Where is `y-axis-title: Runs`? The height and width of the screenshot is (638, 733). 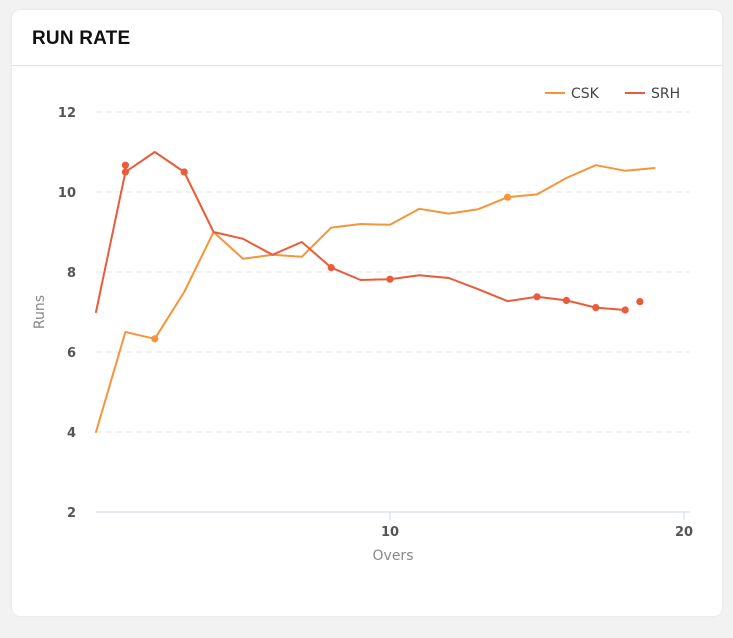 y-axis-title: Runs is located at coordinates (40, 312).